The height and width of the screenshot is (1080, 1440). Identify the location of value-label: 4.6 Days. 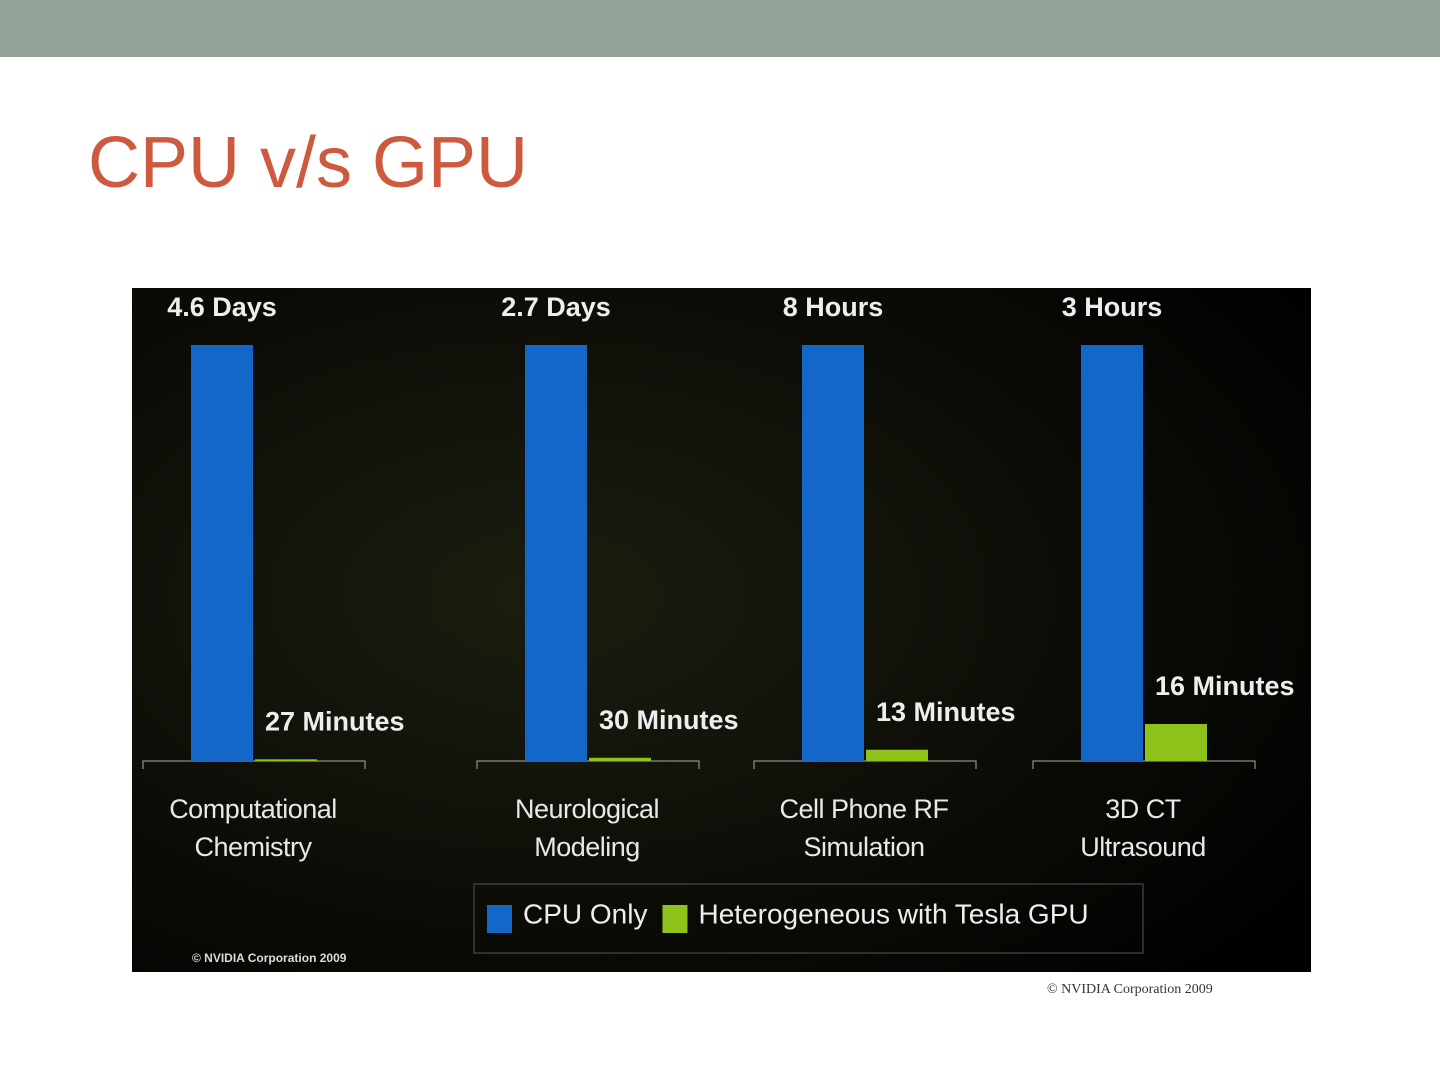
(222, 307).